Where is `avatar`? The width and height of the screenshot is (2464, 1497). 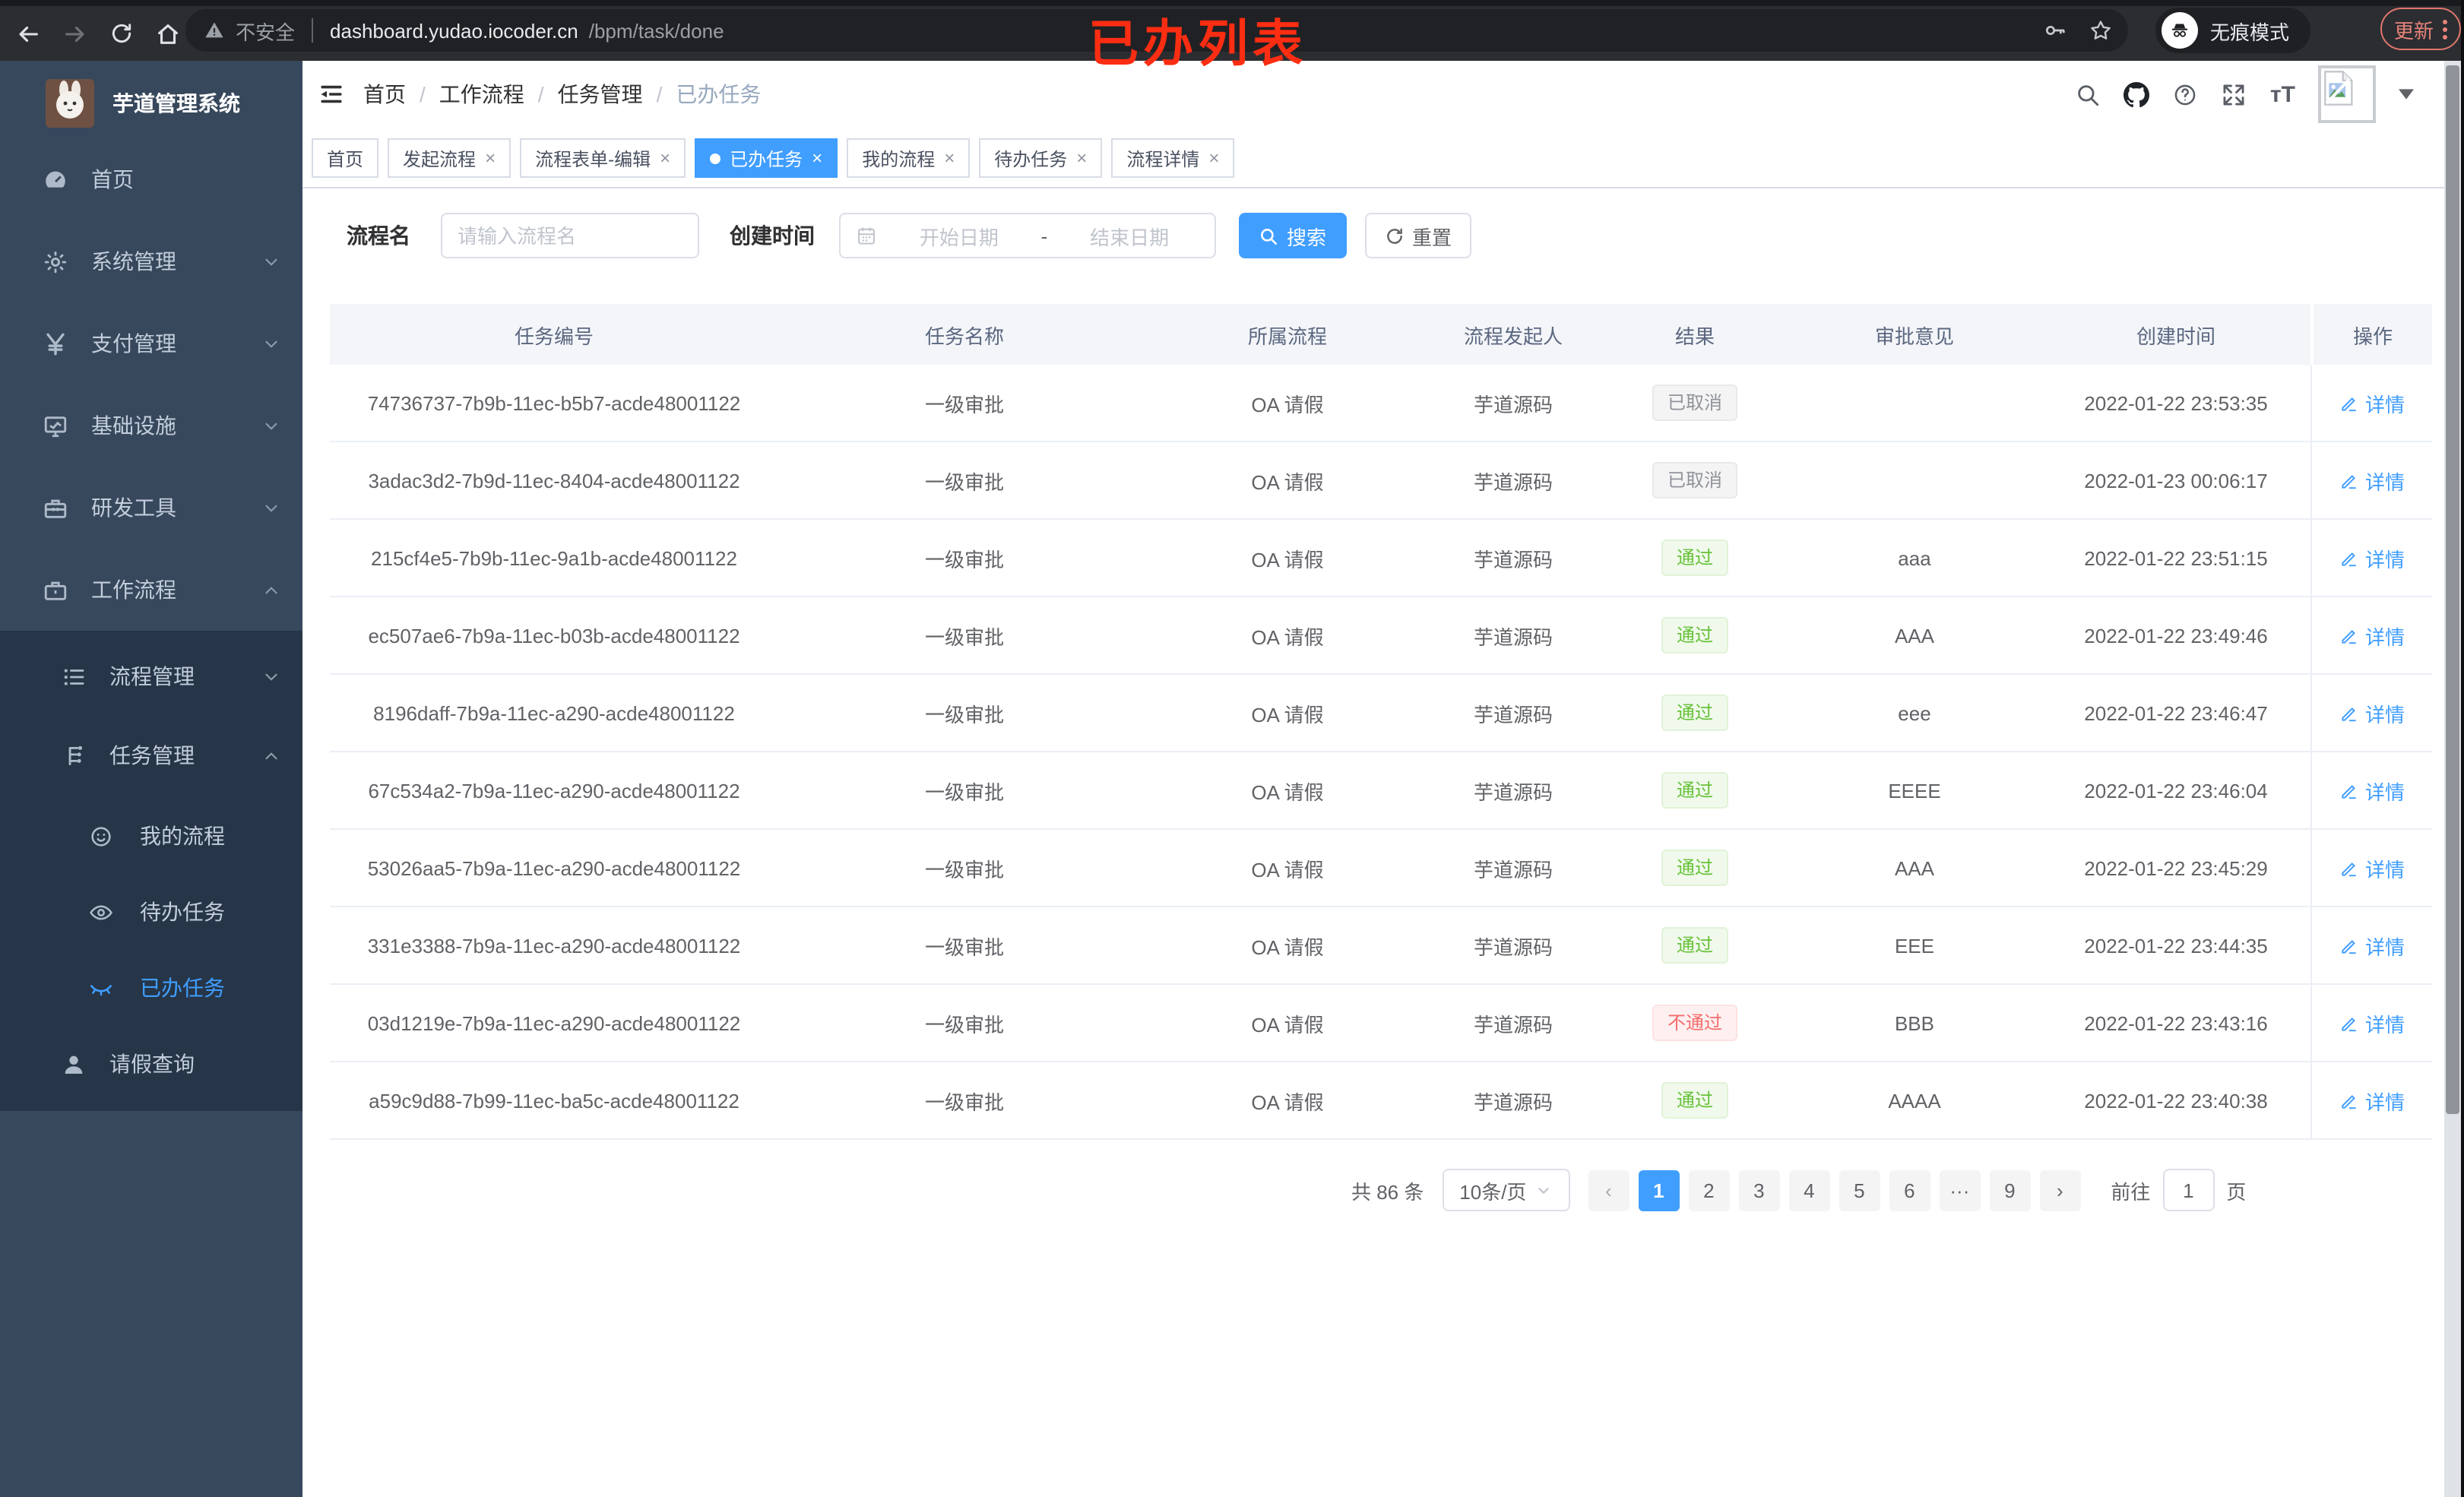
avatar is located at coordinates (2347, 94).